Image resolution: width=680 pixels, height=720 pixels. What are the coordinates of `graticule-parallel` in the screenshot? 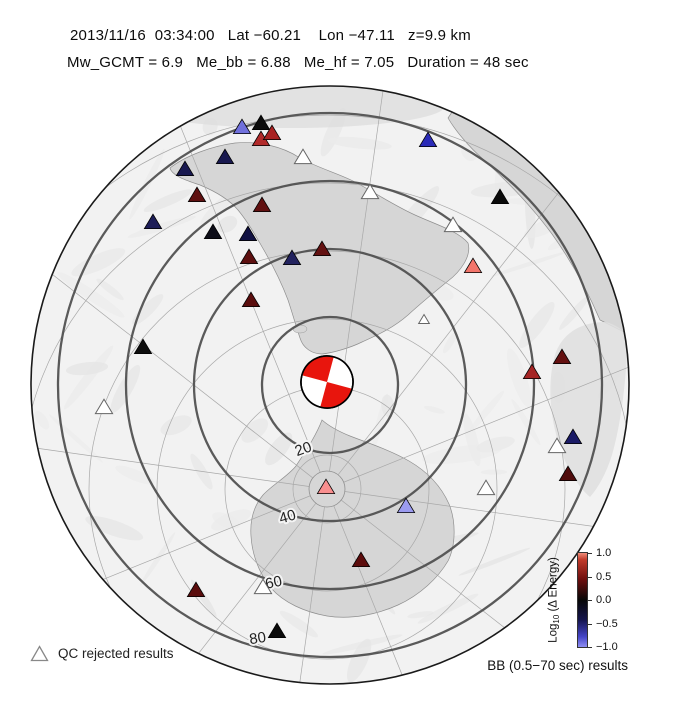 It's located at (327, 489).